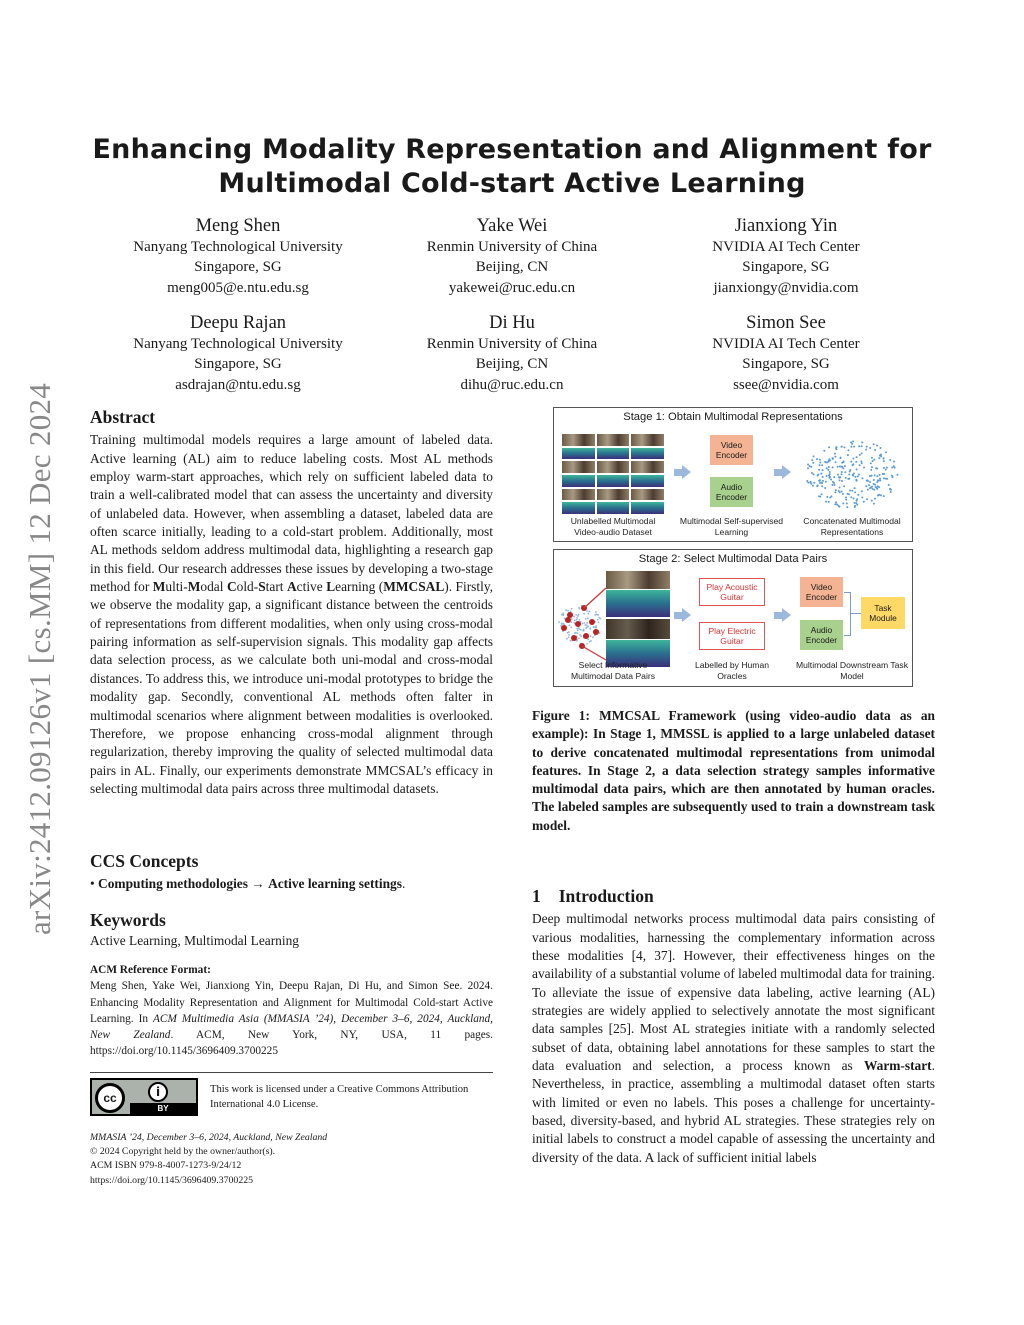 This screenshot has width=1024, height=1325. I want to click on stage-1-caption-ssl: Multimodal Self-supervised Learning, so click(731, 526).